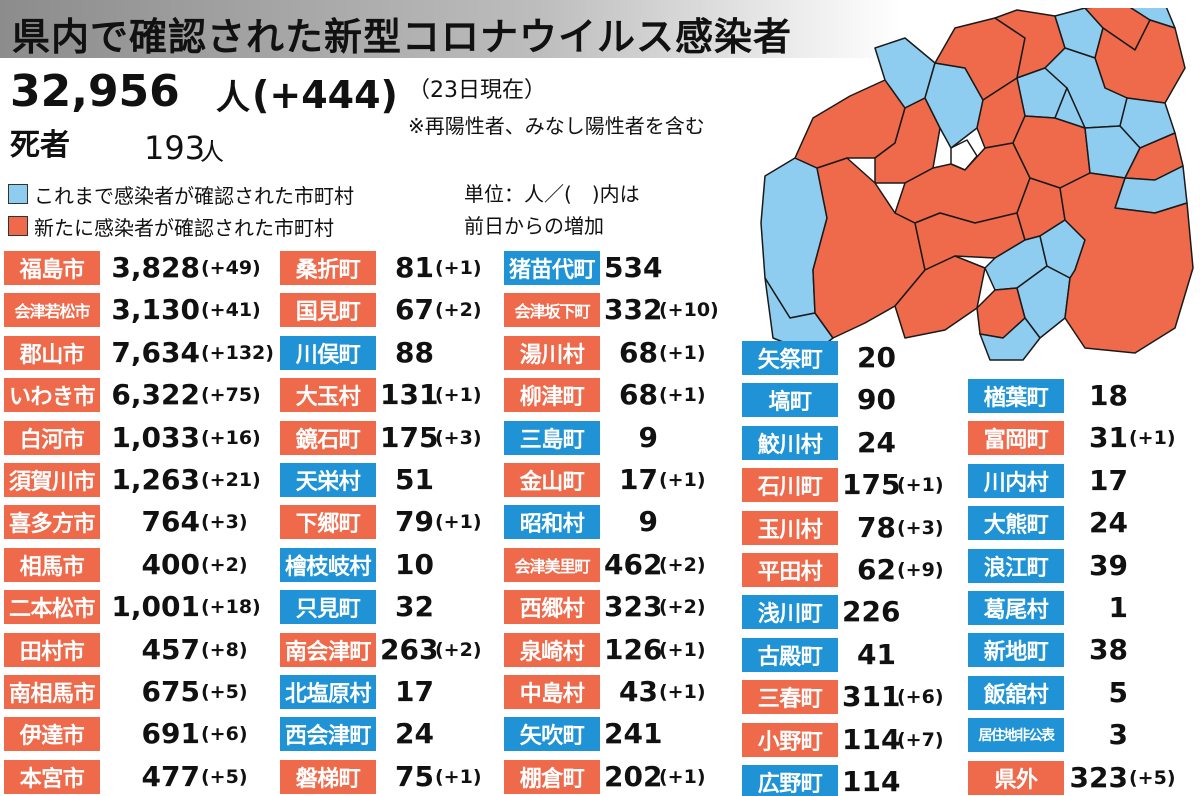 Image resolution: width=1200 pixels, height=796 pixels. What do you see at coordinates (1048, 523) in the screenshot?
I see `table-row: 大熊町 24` at bounding box center [1048, 523].